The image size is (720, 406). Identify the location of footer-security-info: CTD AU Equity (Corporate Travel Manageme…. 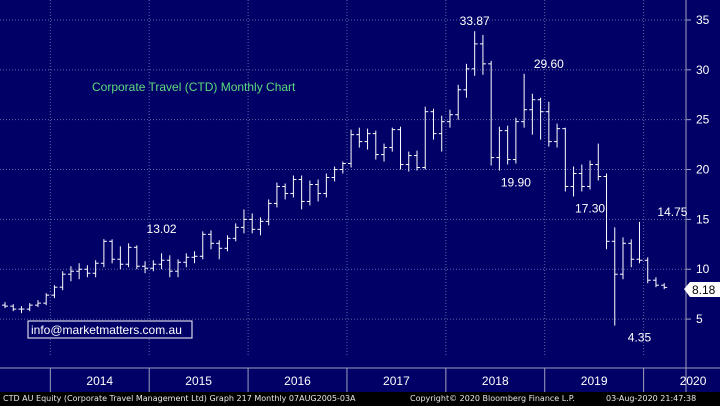
(179, 398).